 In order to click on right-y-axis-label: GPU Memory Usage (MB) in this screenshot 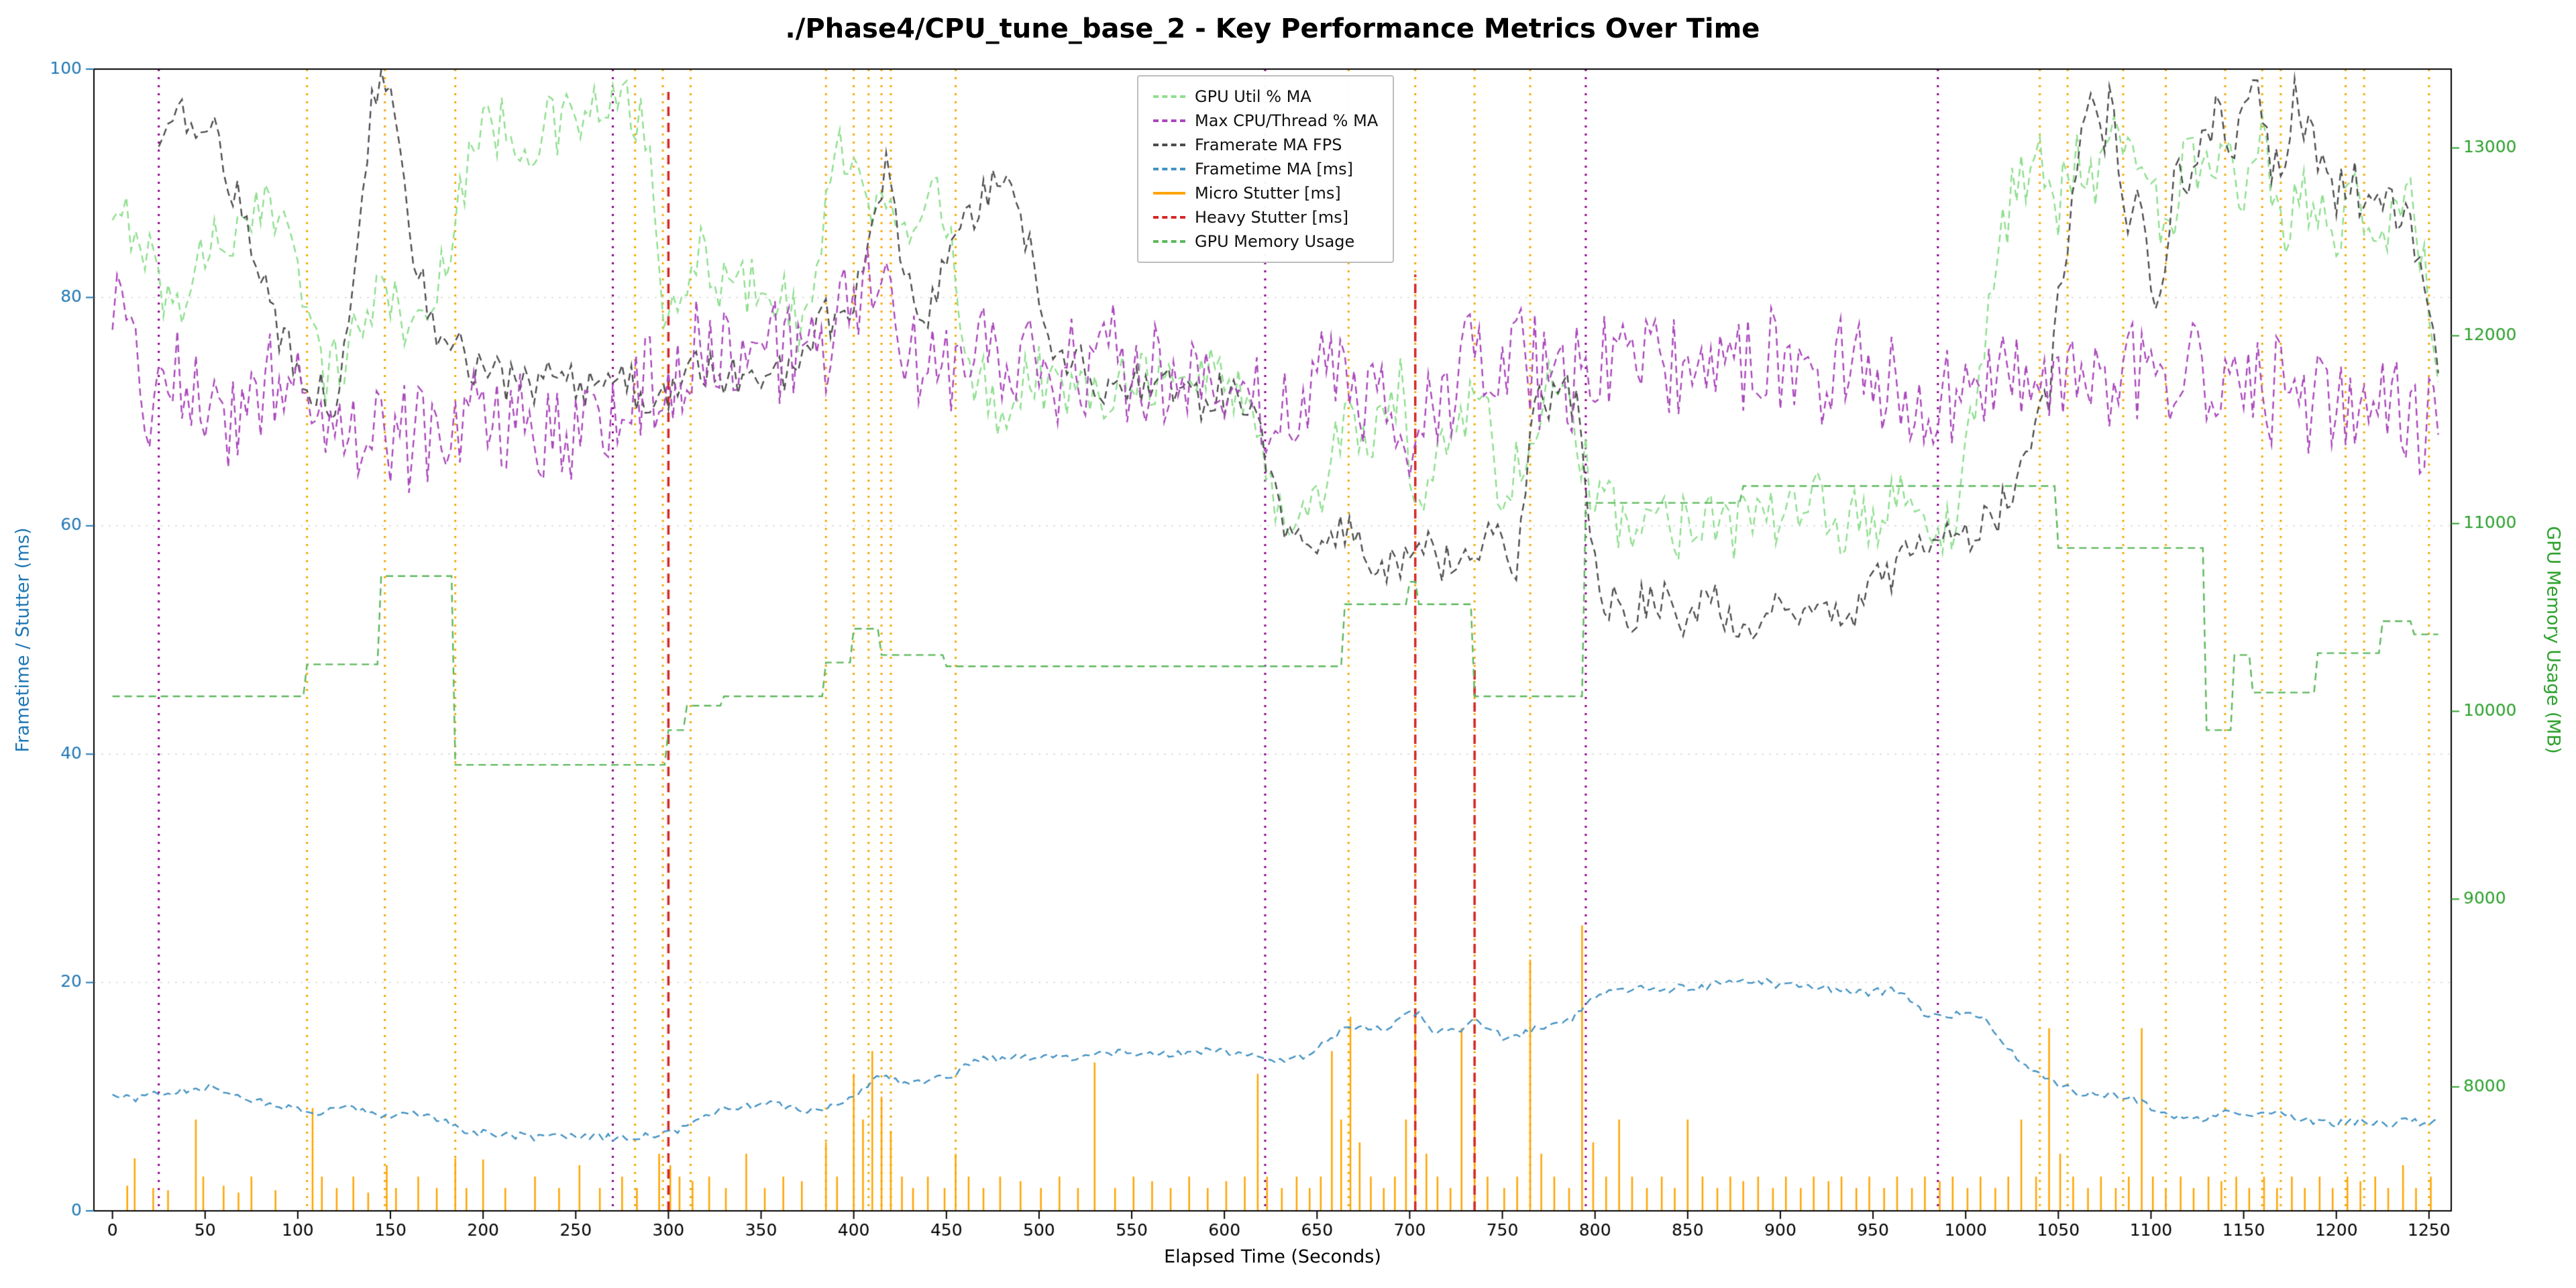, I will do `click(2553, 640)`.